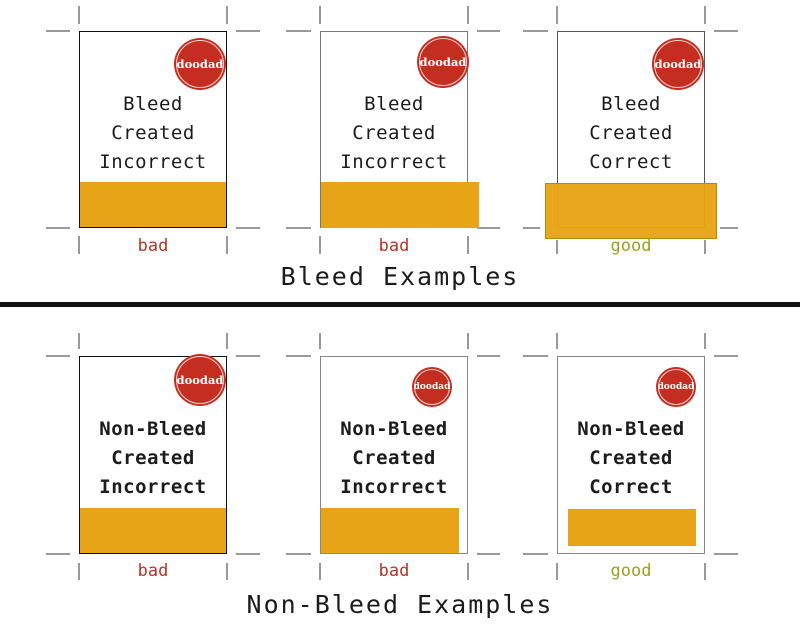 The height and width of the screenshot is (630, 800). Describe the element at coordinates (400, 276) in the screenshot. I see `bleed-section-title: Bleed Examples` at that location.